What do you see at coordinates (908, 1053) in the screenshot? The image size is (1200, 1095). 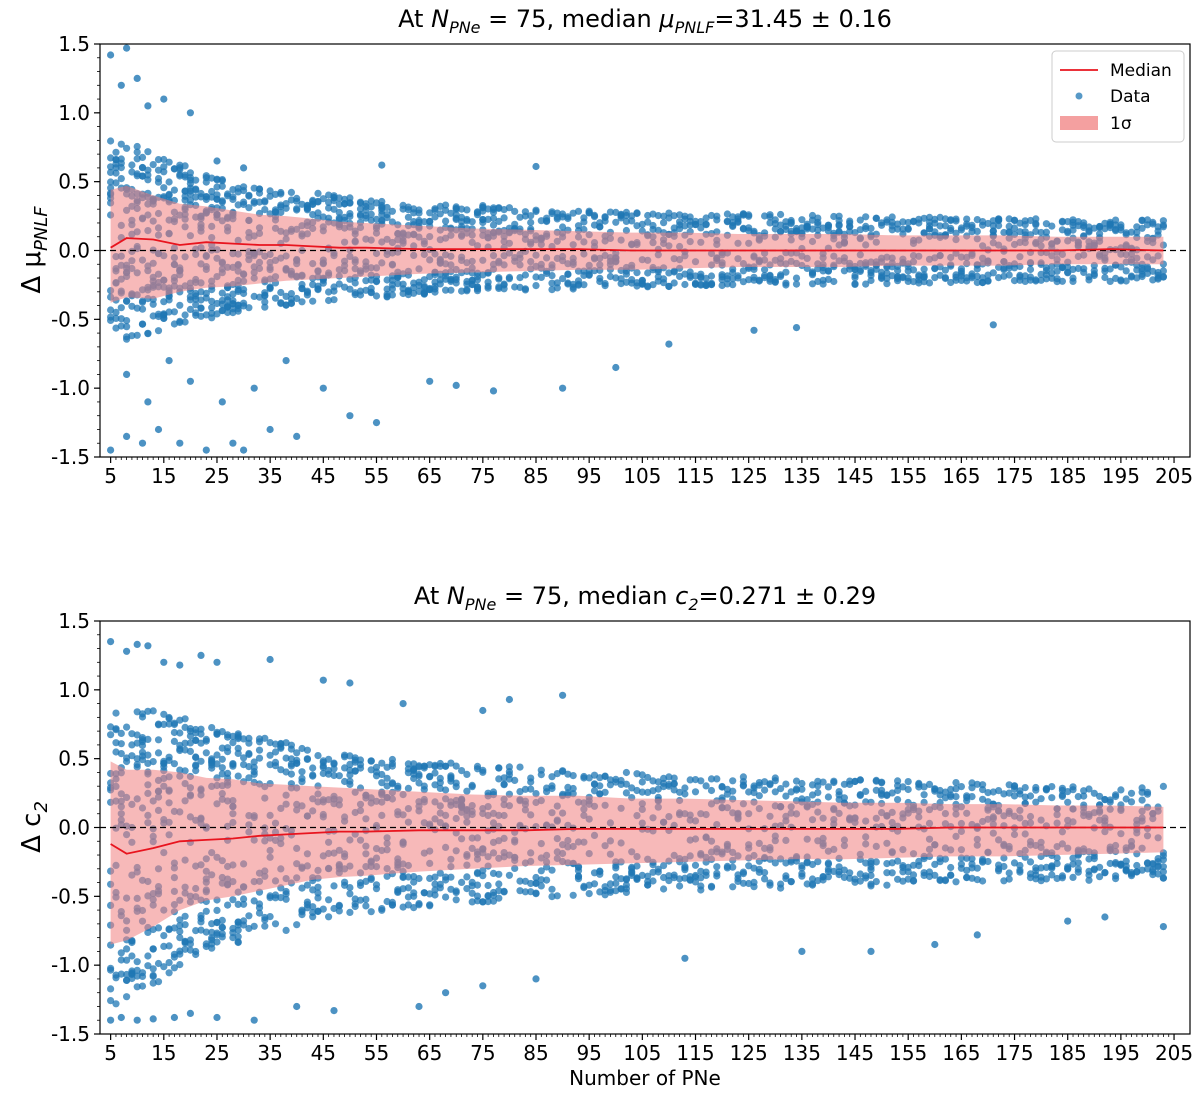 I see `x-tick-label: 155` at bounding box center [908, 1053].